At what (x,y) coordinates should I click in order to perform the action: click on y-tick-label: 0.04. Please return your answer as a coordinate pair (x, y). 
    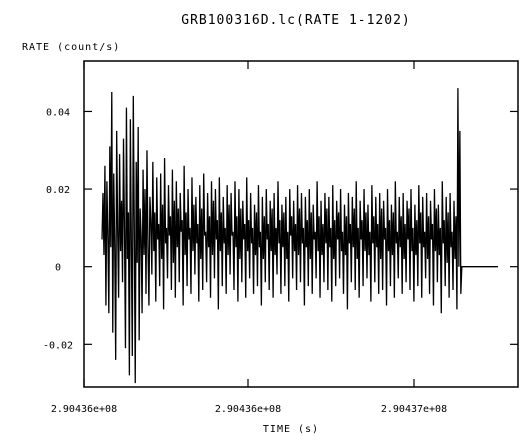
    Looking at the image, I should click on (58, 112).